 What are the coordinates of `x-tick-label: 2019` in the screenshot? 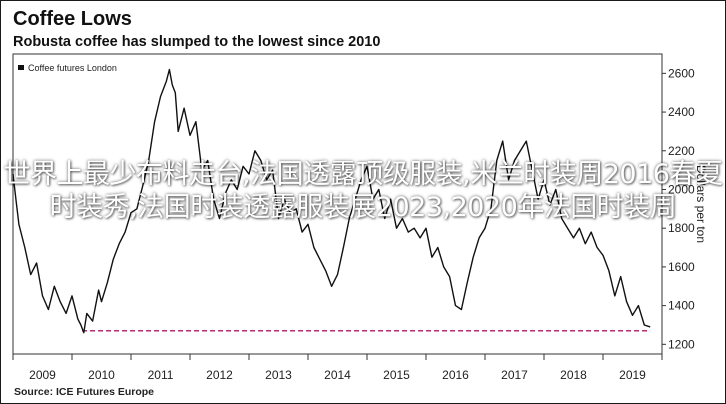 It's located at (632, 375).